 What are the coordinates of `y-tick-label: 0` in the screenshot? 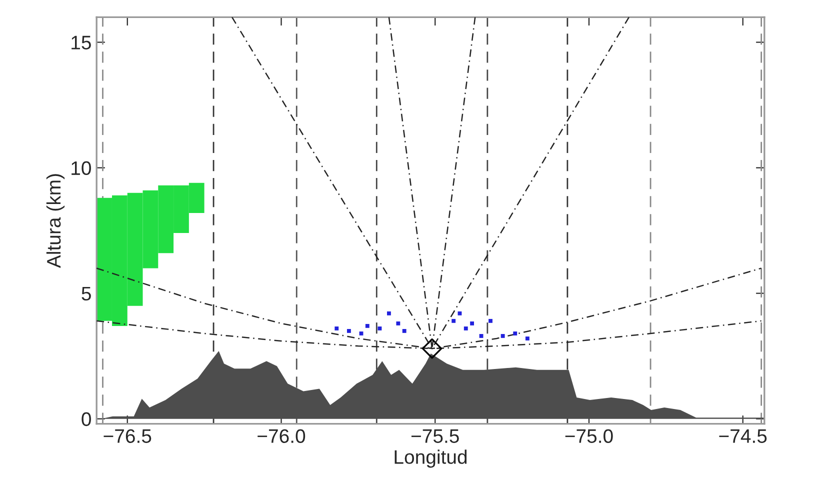 It's located at (86, 419).